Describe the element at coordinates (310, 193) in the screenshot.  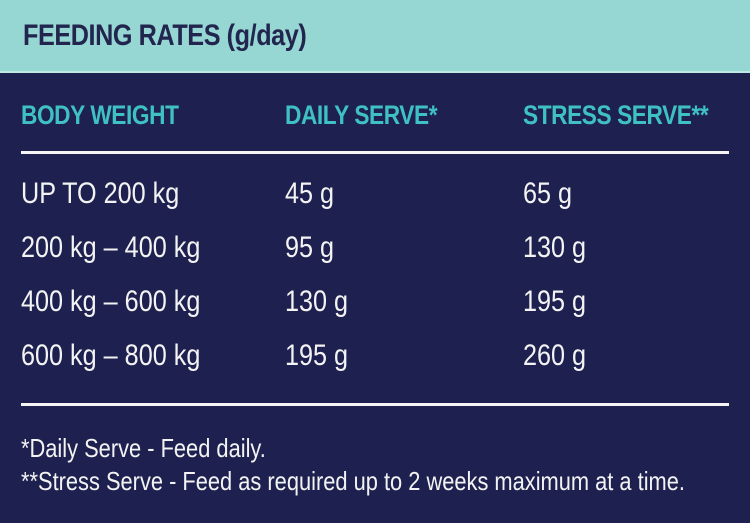
I see `daily-serve-cell: 45 g` at that location.